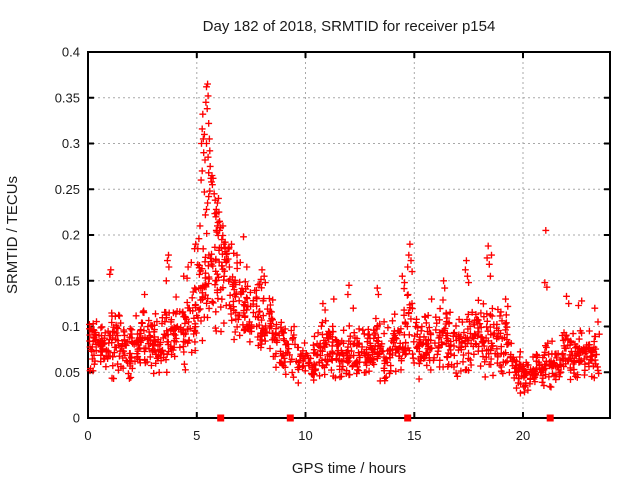 The image size is (640, 480). Describe the element at coordinates (523, 435) in the screenshot. I see `x-tick-label: 20` at that location.